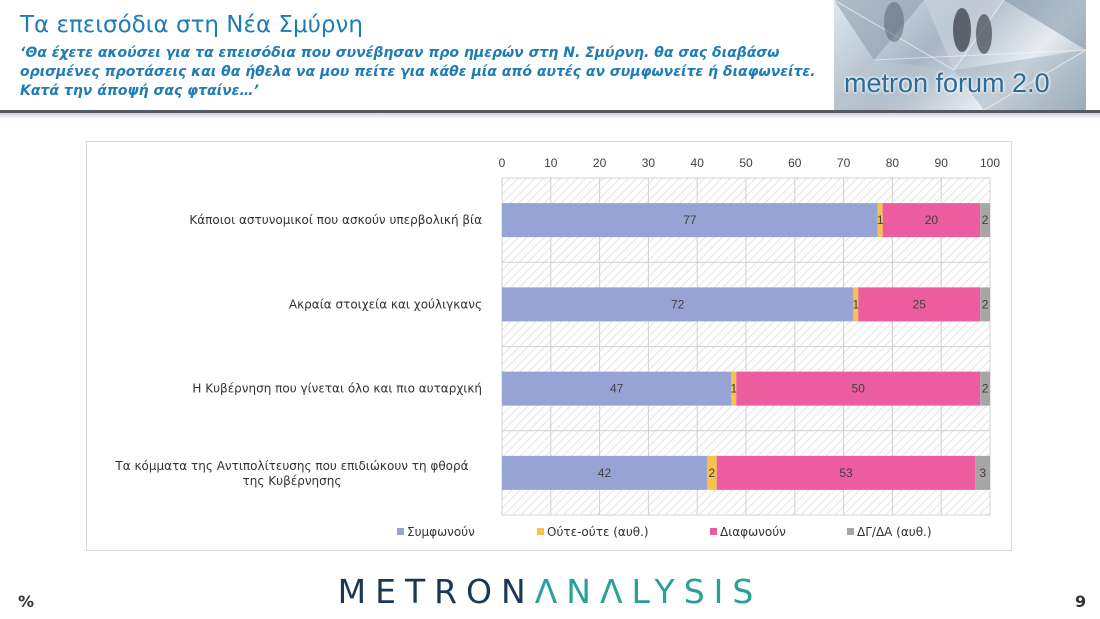 The height and width of the screenshot is (619, 1100). Describe the element at coordinates (598, 532) in the screenshot. I see `legend-label: Ούτε-ούτε (αυθ.)` at that location.